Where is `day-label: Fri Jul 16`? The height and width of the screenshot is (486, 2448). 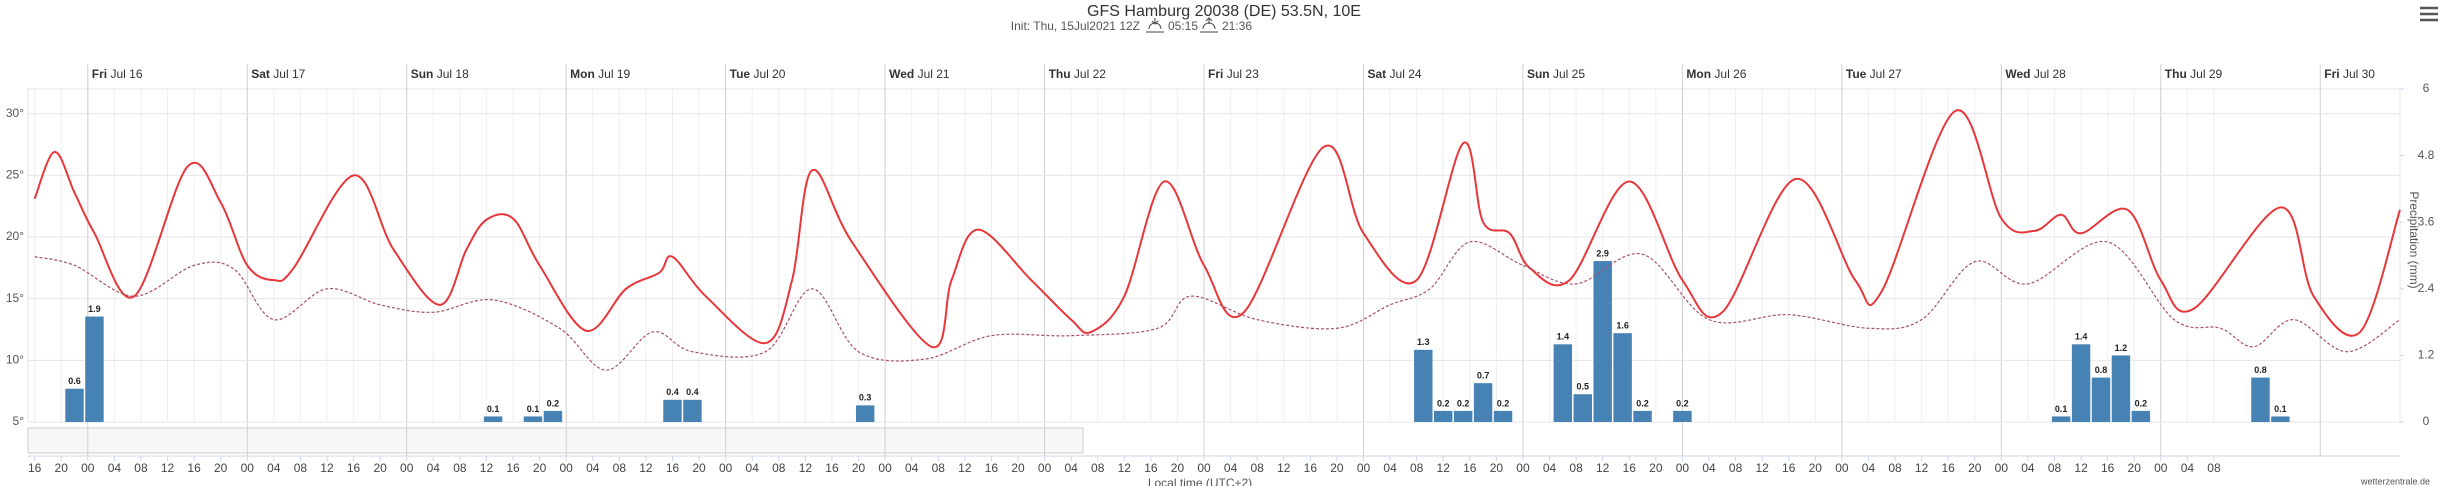
day-label: Fri Jul 16 is located at coordinates (117, 74).